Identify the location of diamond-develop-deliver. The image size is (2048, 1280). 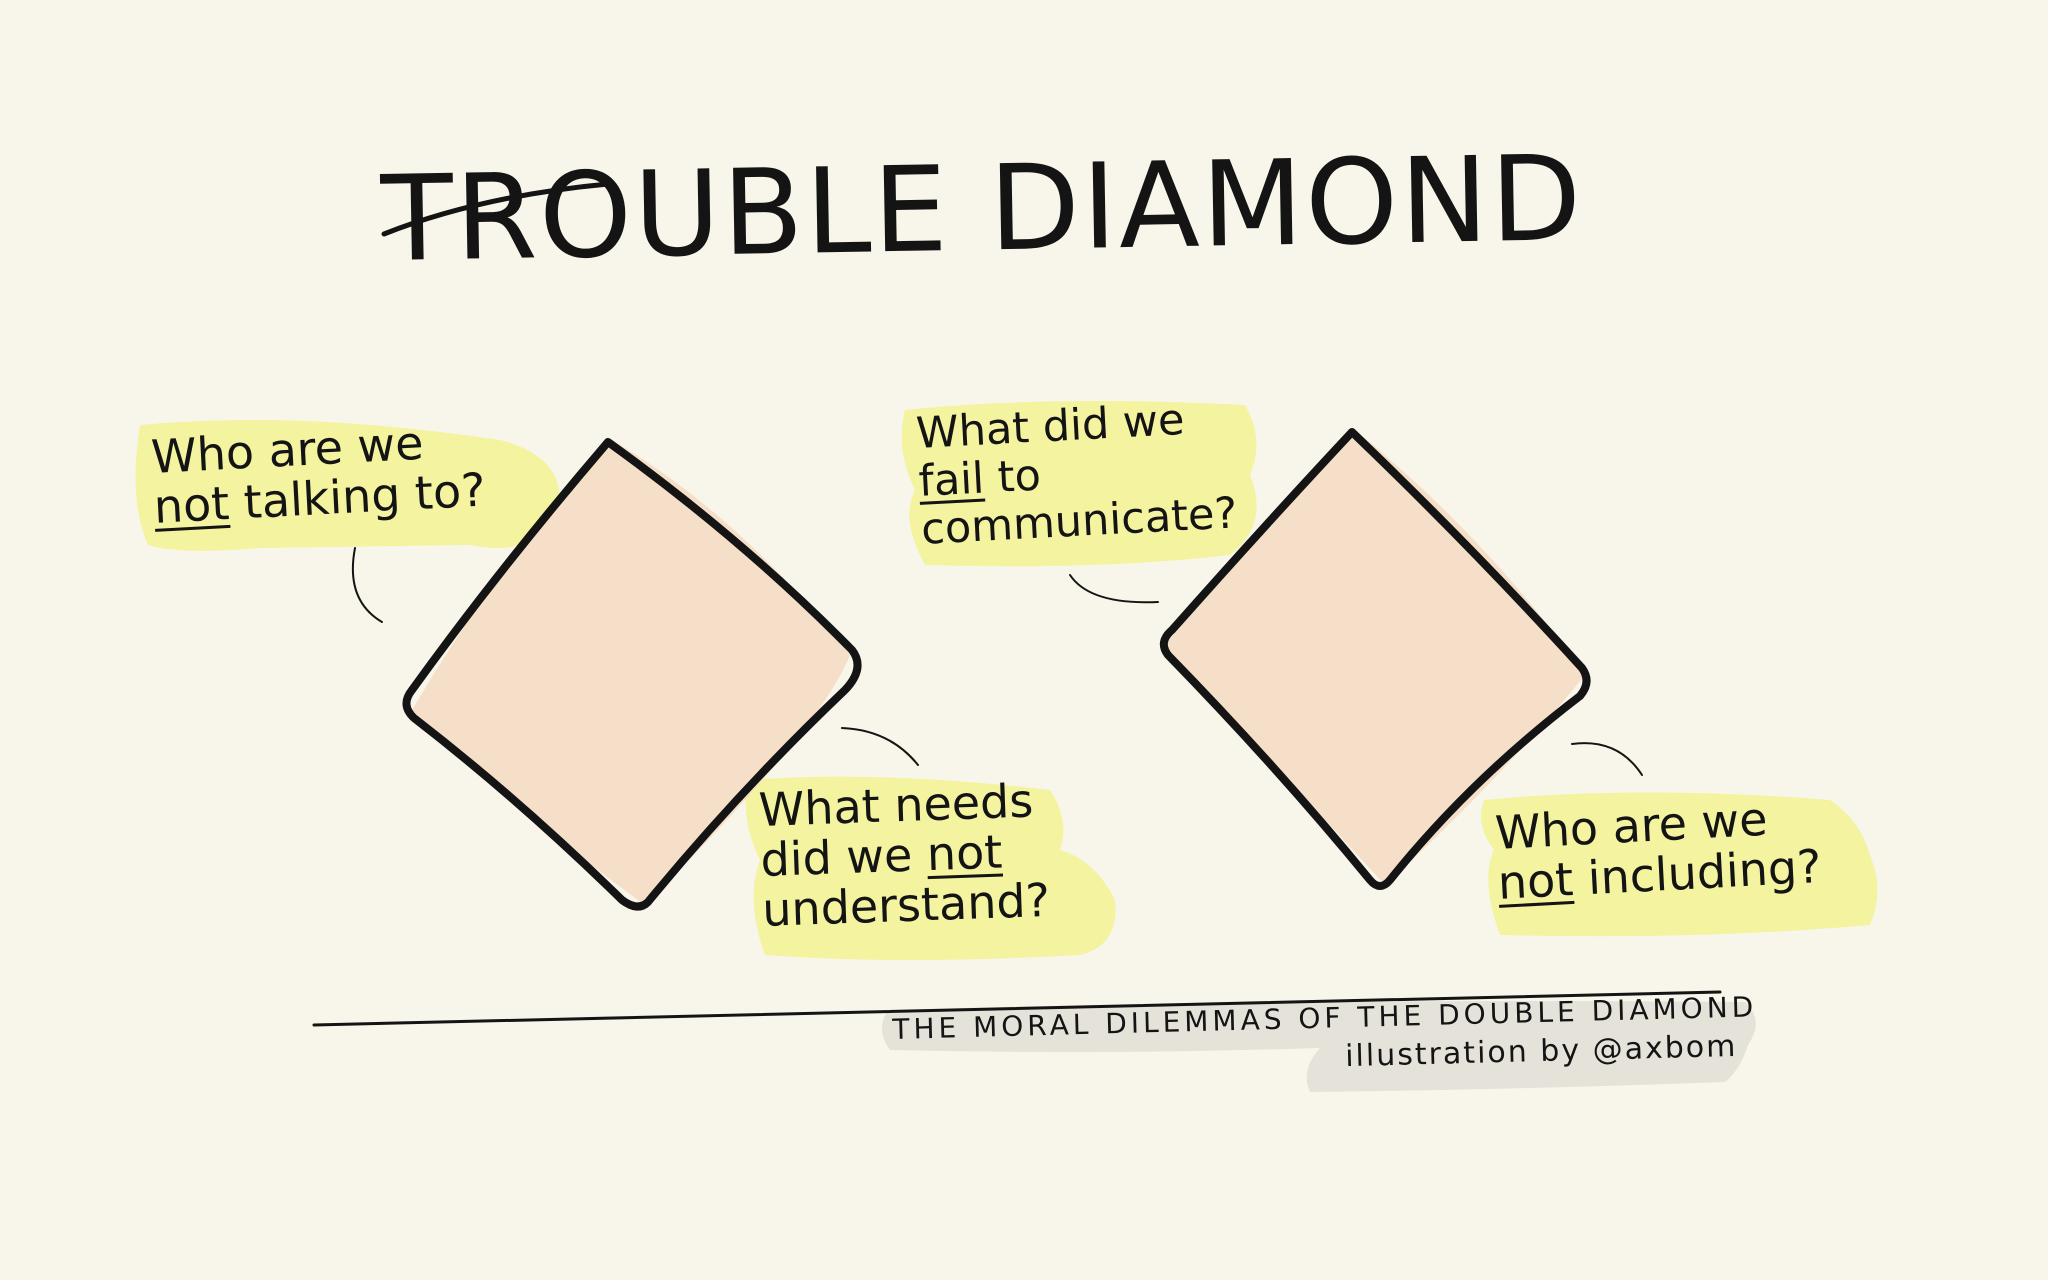
(1375, 659).